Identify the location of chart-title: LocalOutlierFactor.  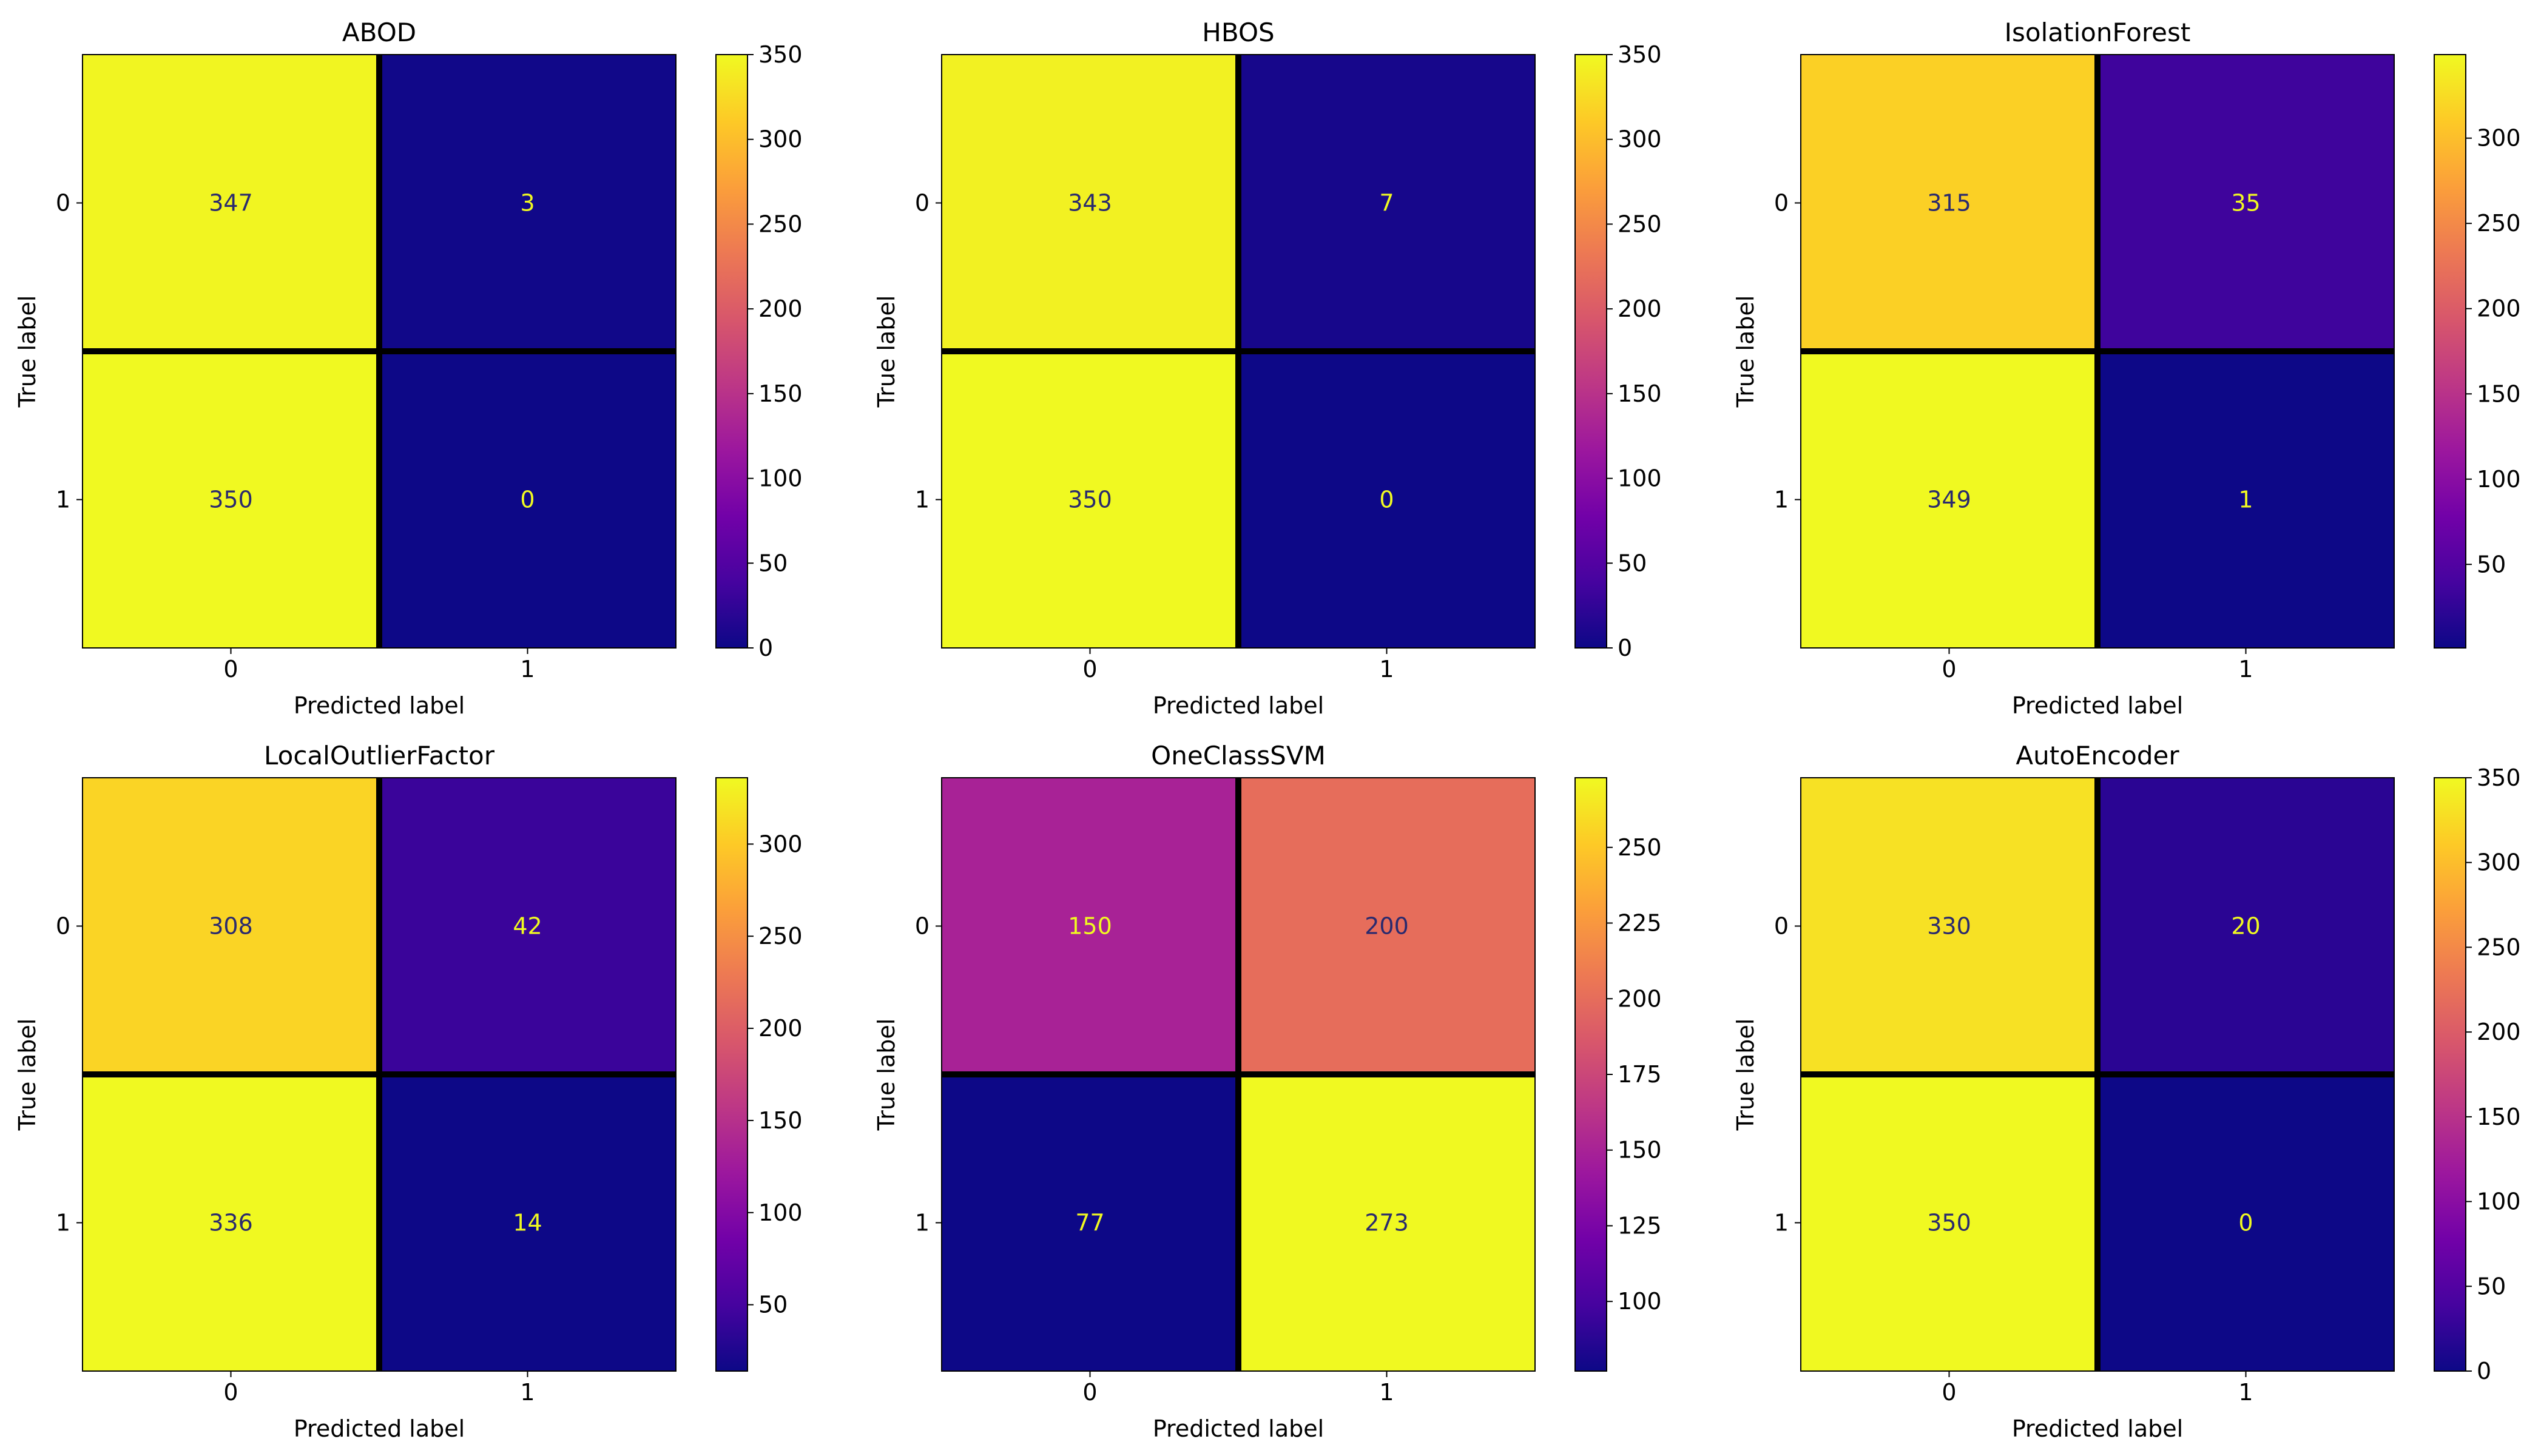
(379, 755).